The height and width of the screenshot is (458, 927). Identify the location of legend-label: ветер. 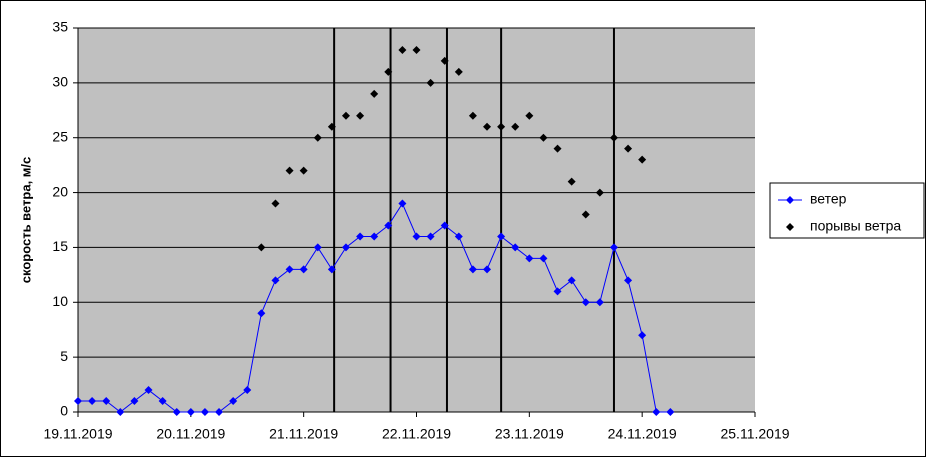
(828, 199).